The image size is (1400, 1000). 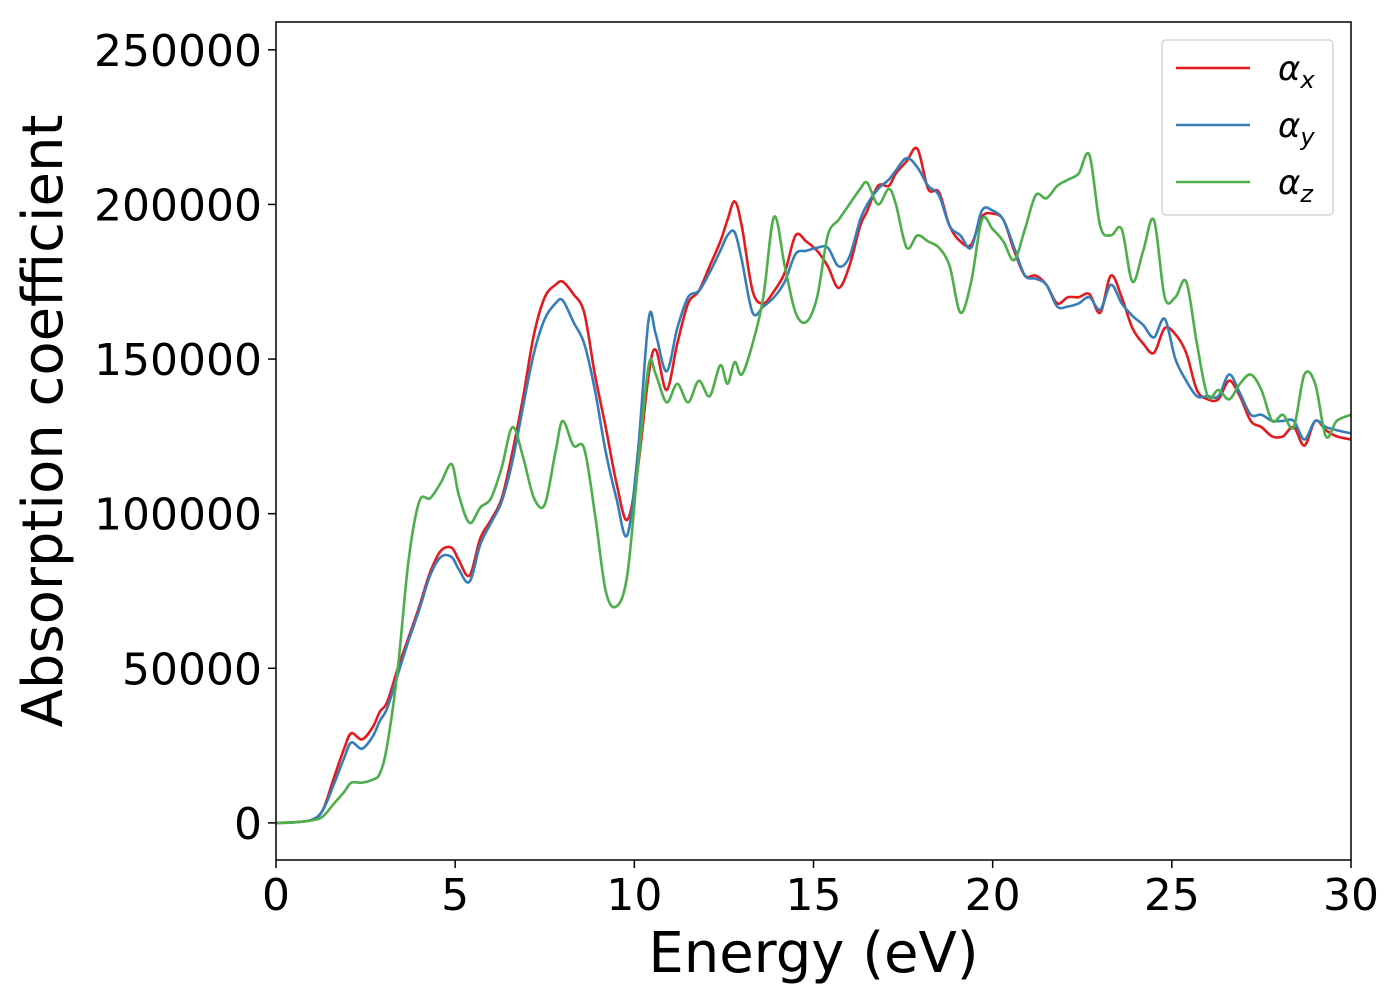 What do you see at coordinates (993, 895) in the screenshot?
I see `x-tick-label: 20` at bounding box center [993, 895].